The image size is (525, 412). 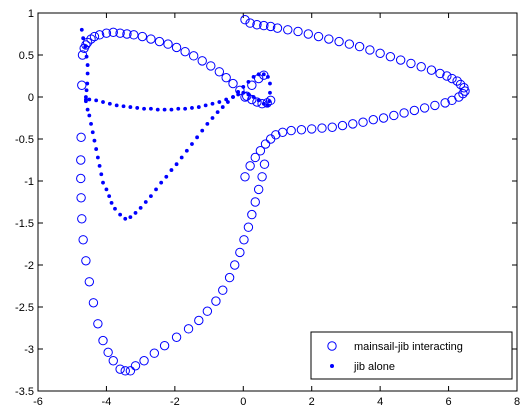 I want to click on x-tick-label: -2, so click(x=175, y=402).